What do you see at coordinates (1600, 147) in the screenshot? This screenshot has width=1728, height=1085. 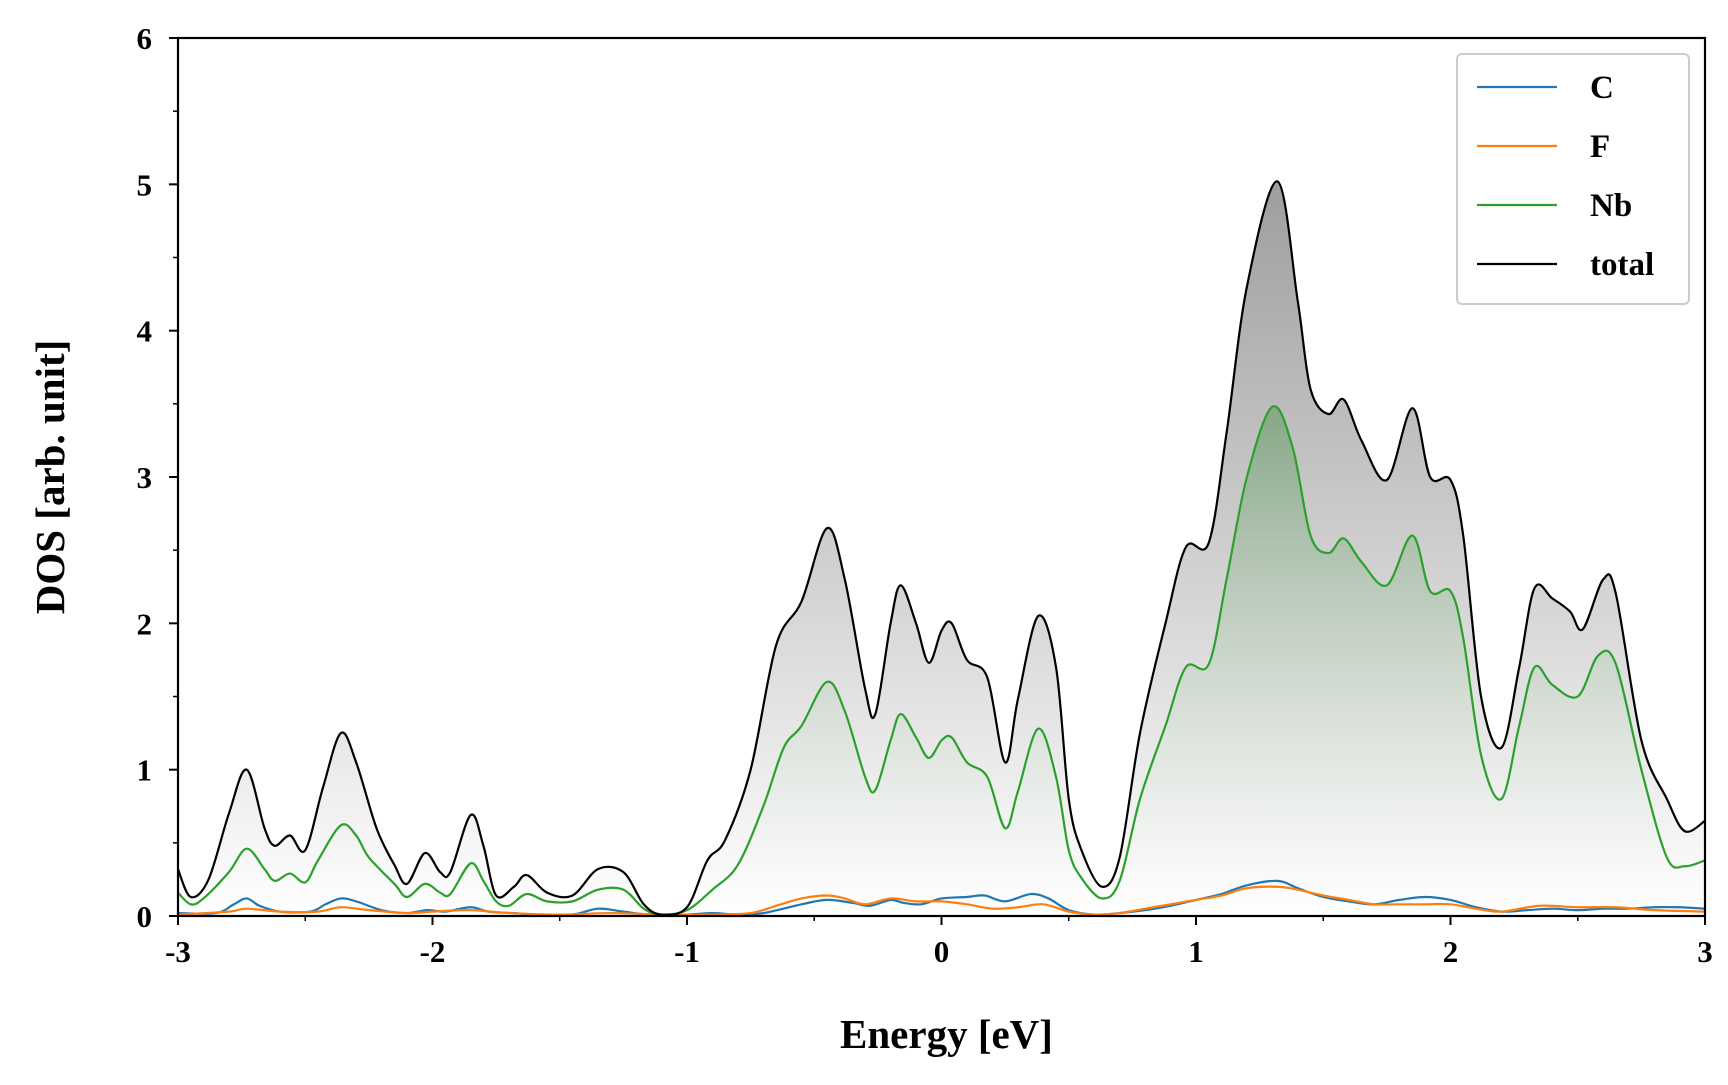 I see `legend-label-f: F` at bounding box center [1600, 147].